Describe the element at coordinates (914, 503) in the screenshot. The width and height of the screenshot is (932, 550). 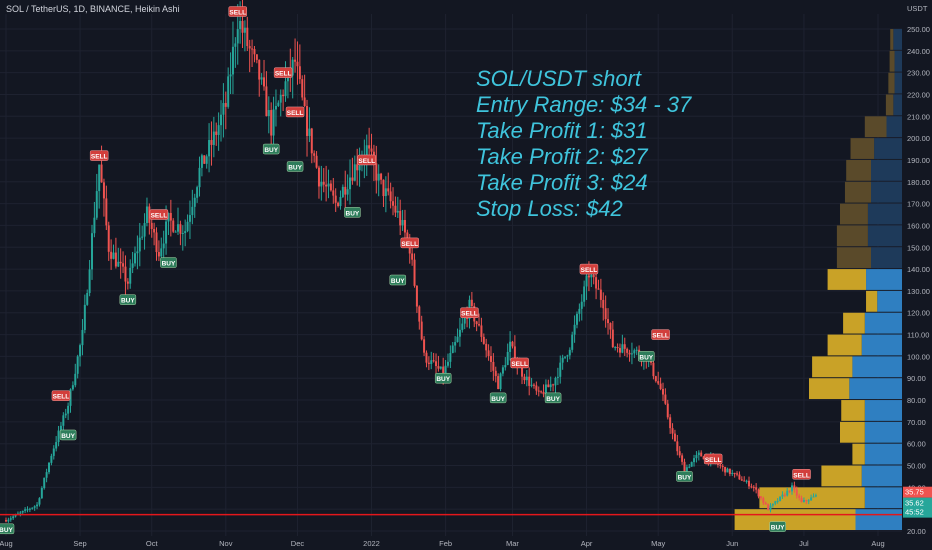
I see `price-tag-close-label: 35.62` at that location.